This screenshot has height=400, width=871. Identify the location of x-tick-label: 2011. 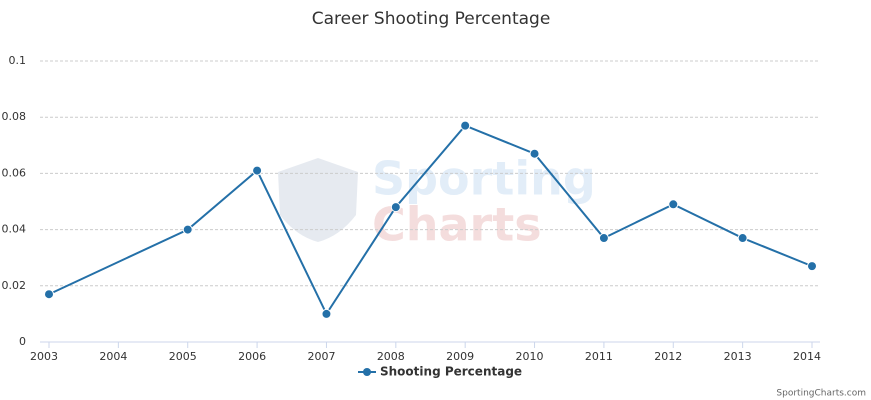
(599, 356).